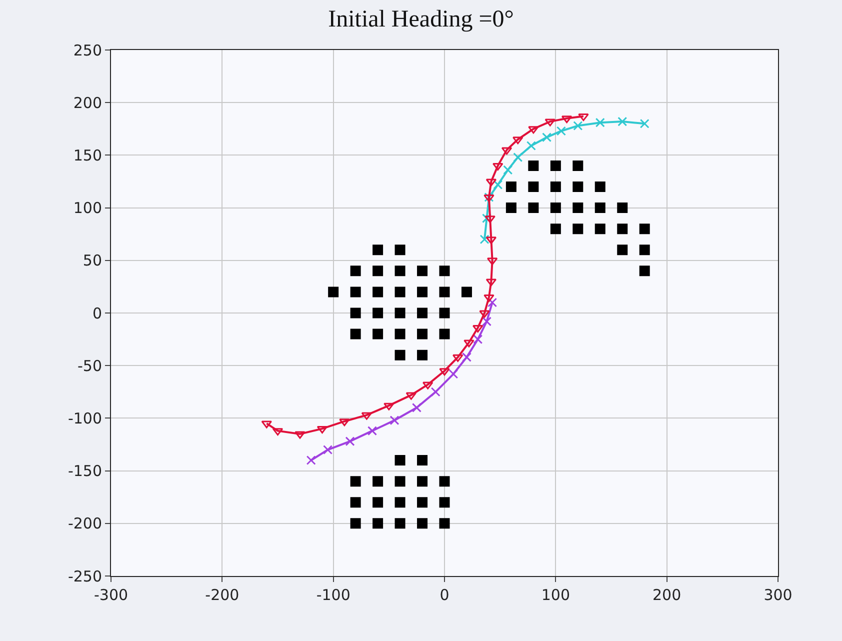 The height and width of the screenshot is (641, 842). Describe the element at coordinates (85, 523) in the screenshot. I see `y-tick-label: -200` at that location.